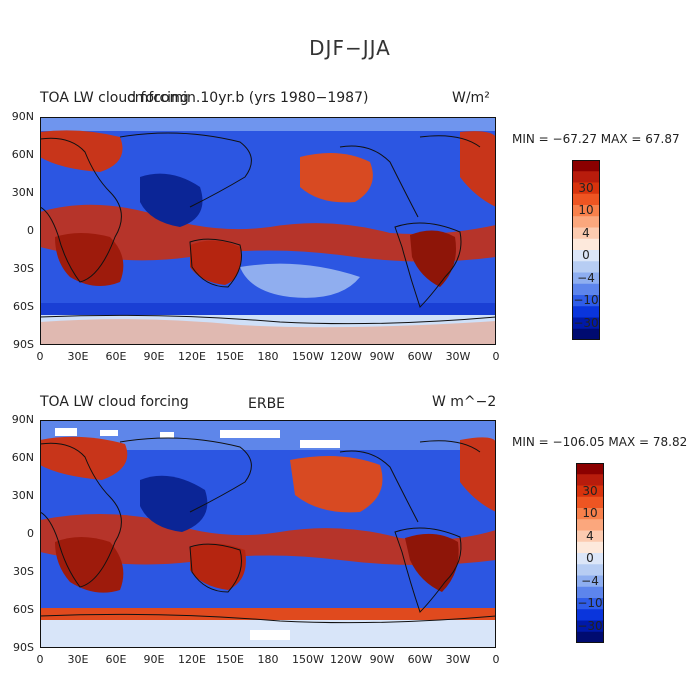  What do you see at coordinates (420, 659) in the screenshot?
I see `lon-tick-label: 60W` at bounding box center [420, 659].